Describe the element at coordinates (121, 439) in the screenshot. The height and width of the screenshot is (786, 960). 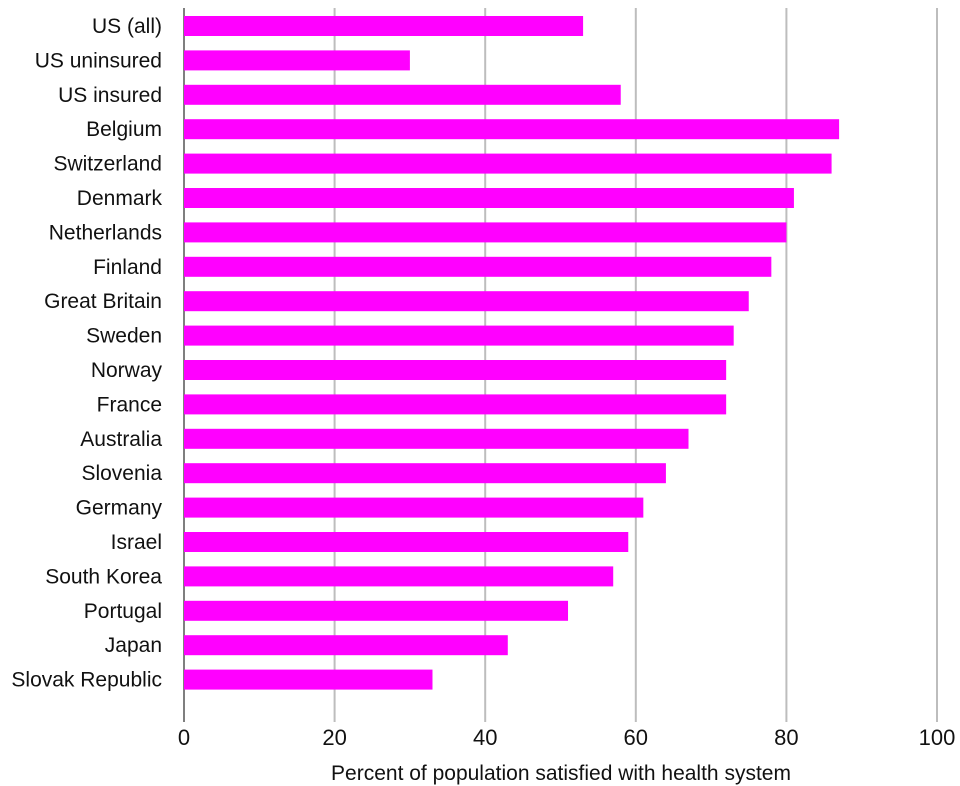
I see `category-label: Australia` at that location.